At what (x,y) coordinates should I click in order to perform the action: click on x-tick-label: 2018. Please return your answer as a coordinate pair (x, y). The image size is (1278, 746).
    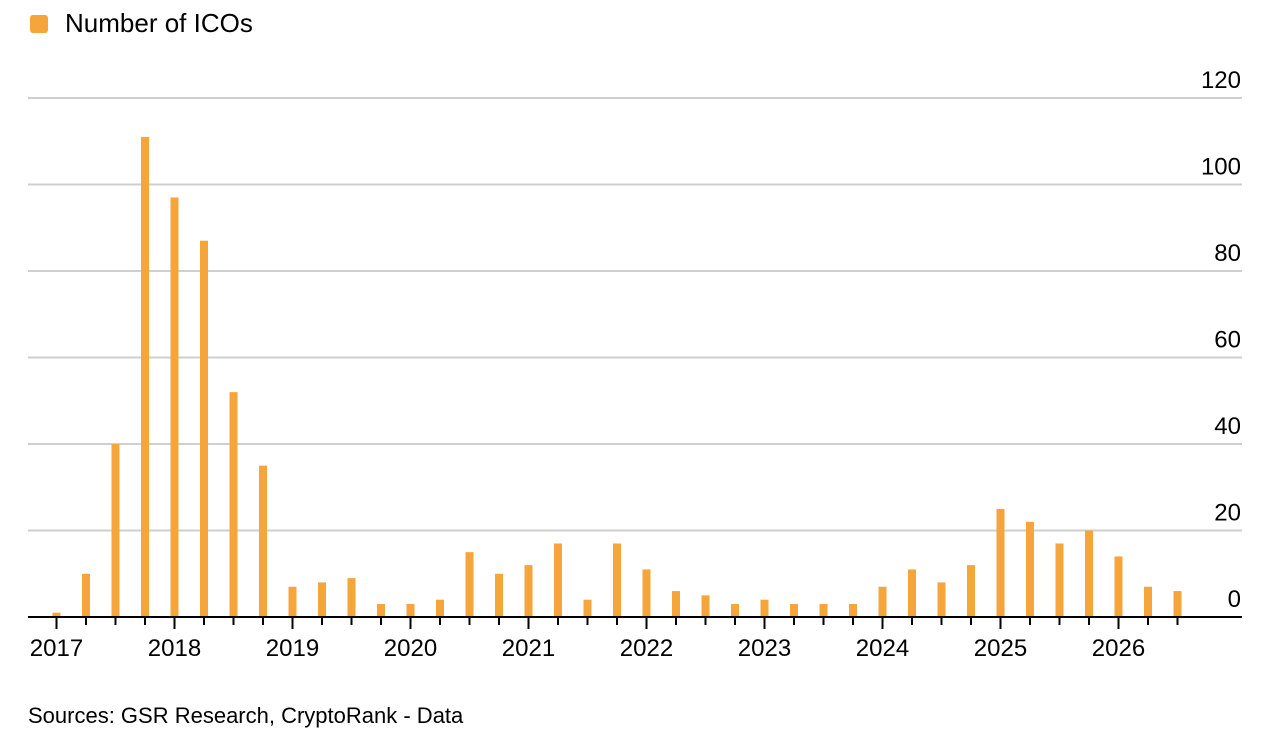
    Looking at the image, I should click on (174, 648).